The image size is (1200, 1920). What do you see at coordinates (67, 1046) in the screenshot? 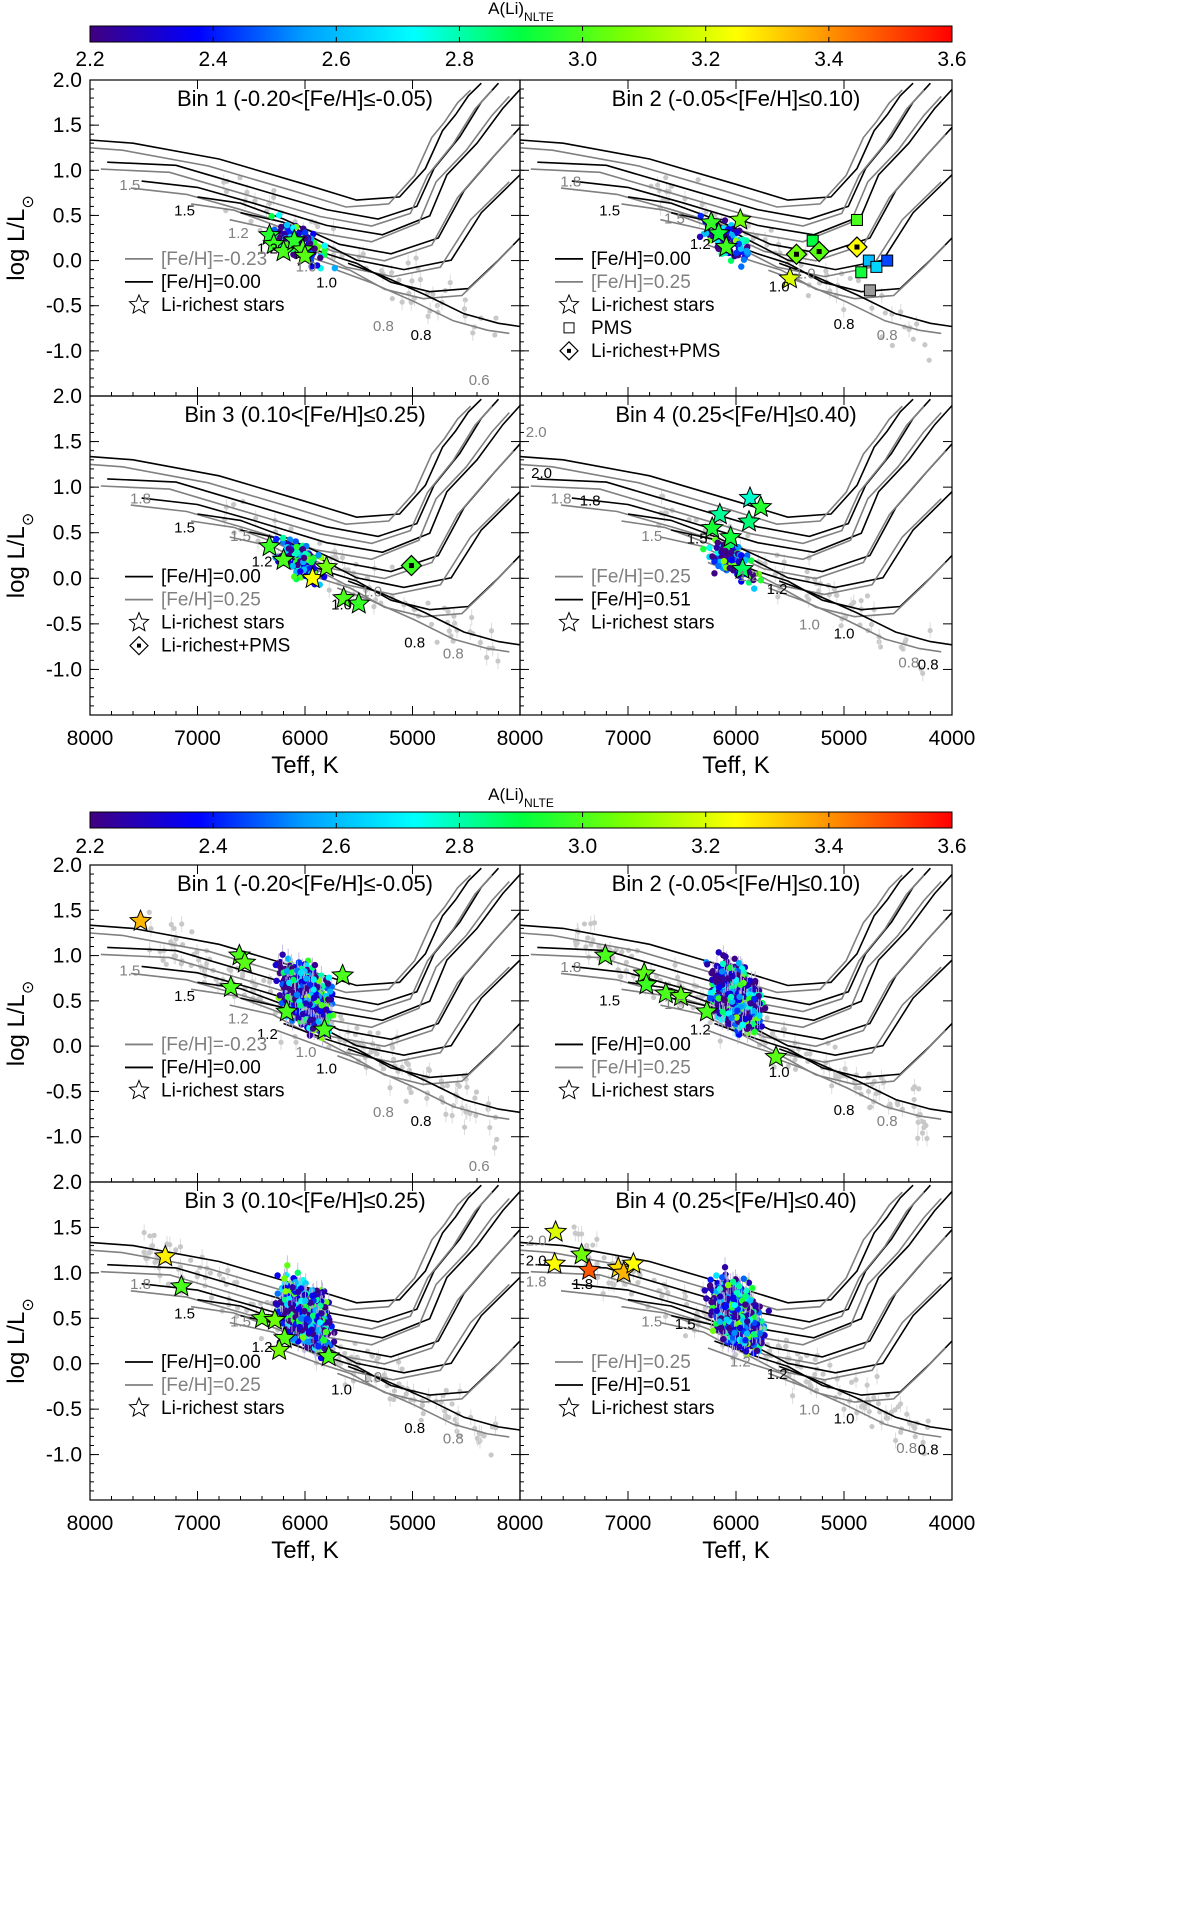
I see `y-tick-label: 0.0` at bounding box center [67, 1046].